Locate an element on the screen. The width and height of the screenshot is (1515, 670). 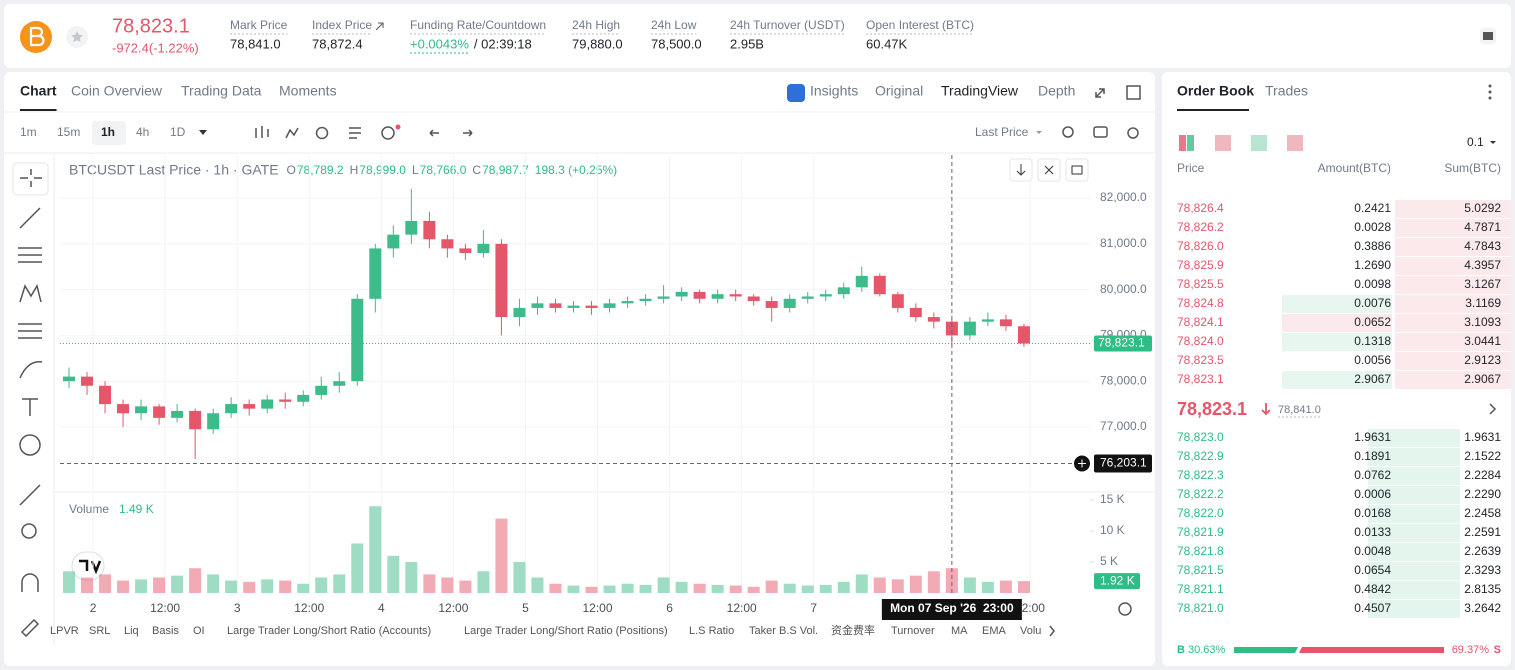
book-price: 78,824.1 is located at coordinates (1200, 322).